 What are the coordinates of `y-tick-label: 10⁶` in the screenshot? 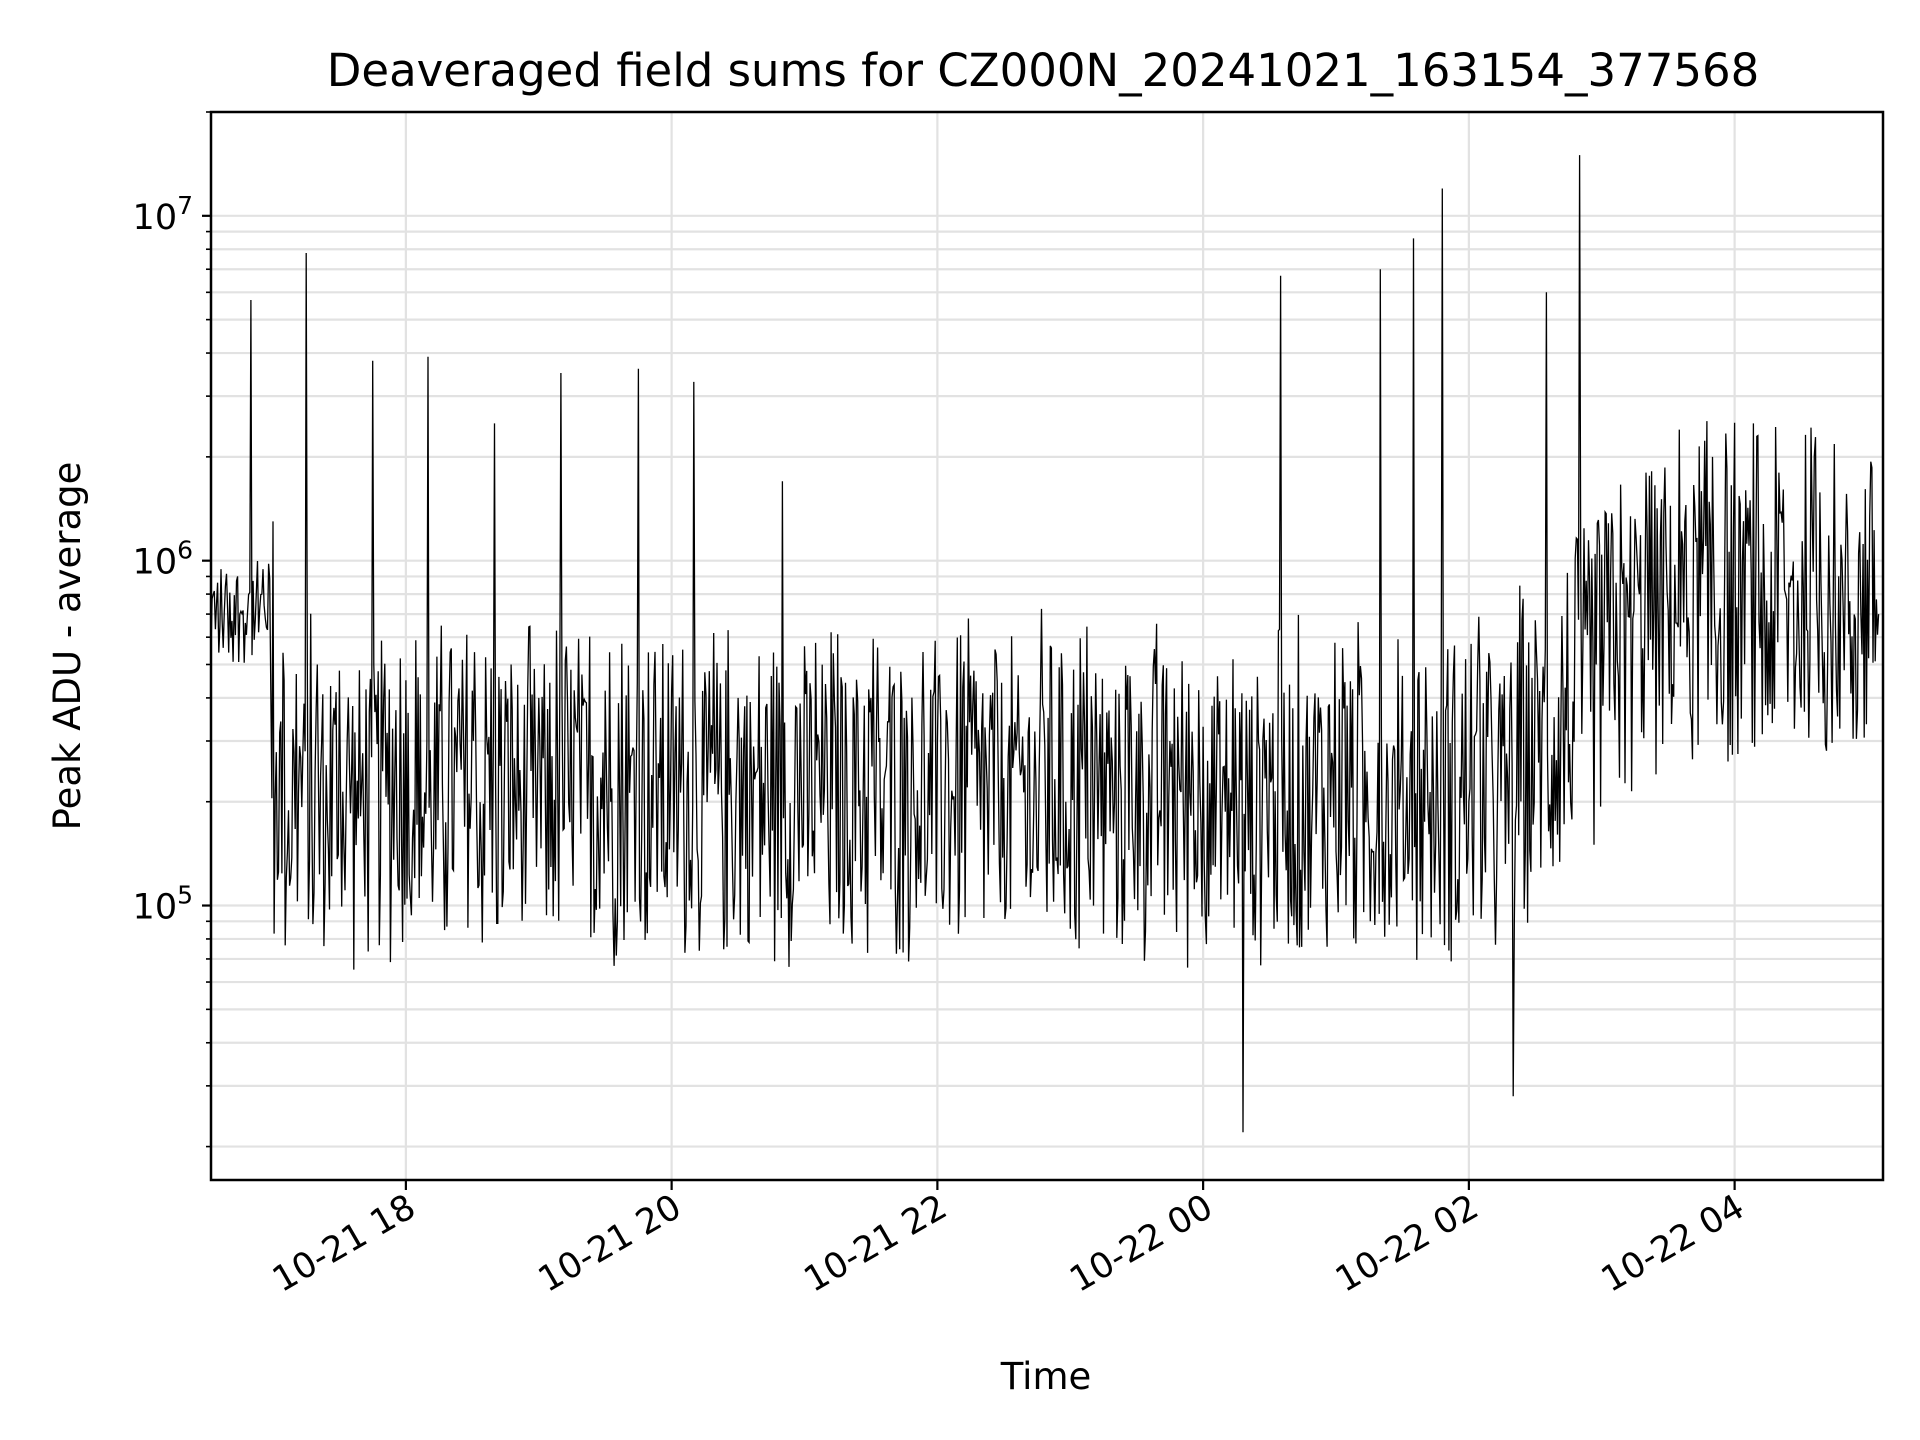 It's located at (163, 559).